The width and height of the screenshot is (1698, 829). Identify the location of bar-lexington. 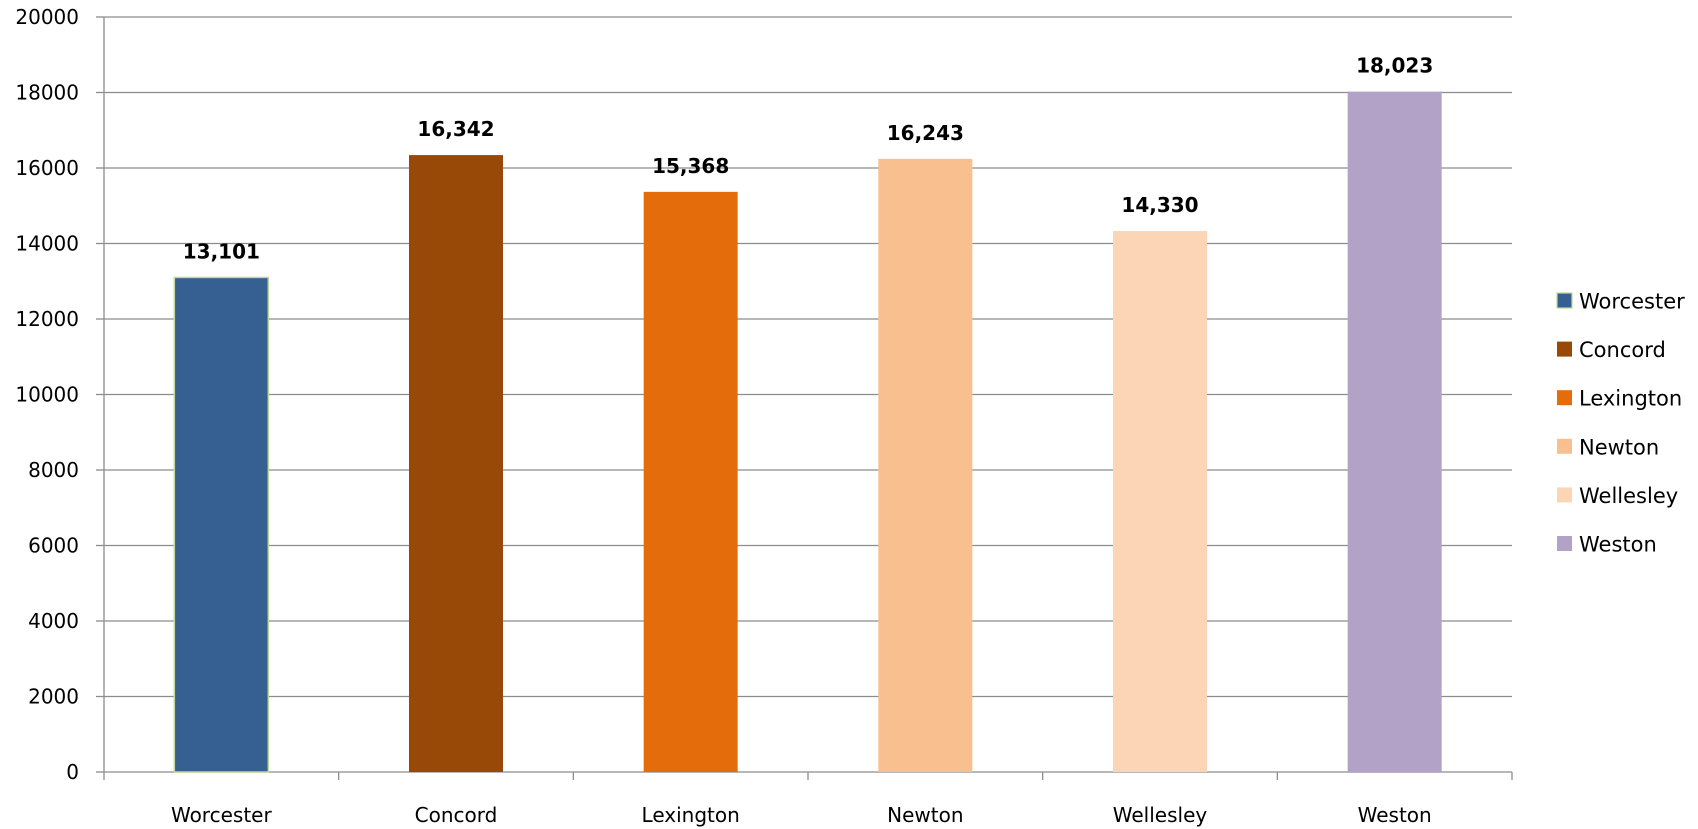
(690, 481).